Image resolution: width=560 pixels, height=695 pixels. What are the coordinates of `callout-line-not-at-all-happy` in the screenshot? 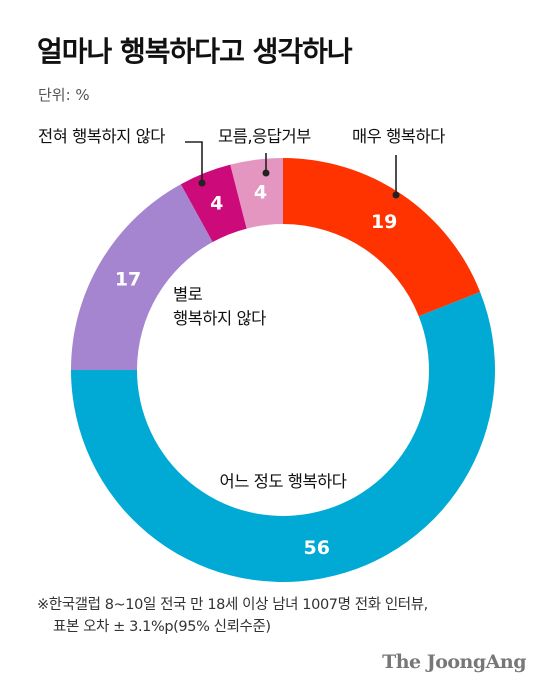 It's located at (194, 162).